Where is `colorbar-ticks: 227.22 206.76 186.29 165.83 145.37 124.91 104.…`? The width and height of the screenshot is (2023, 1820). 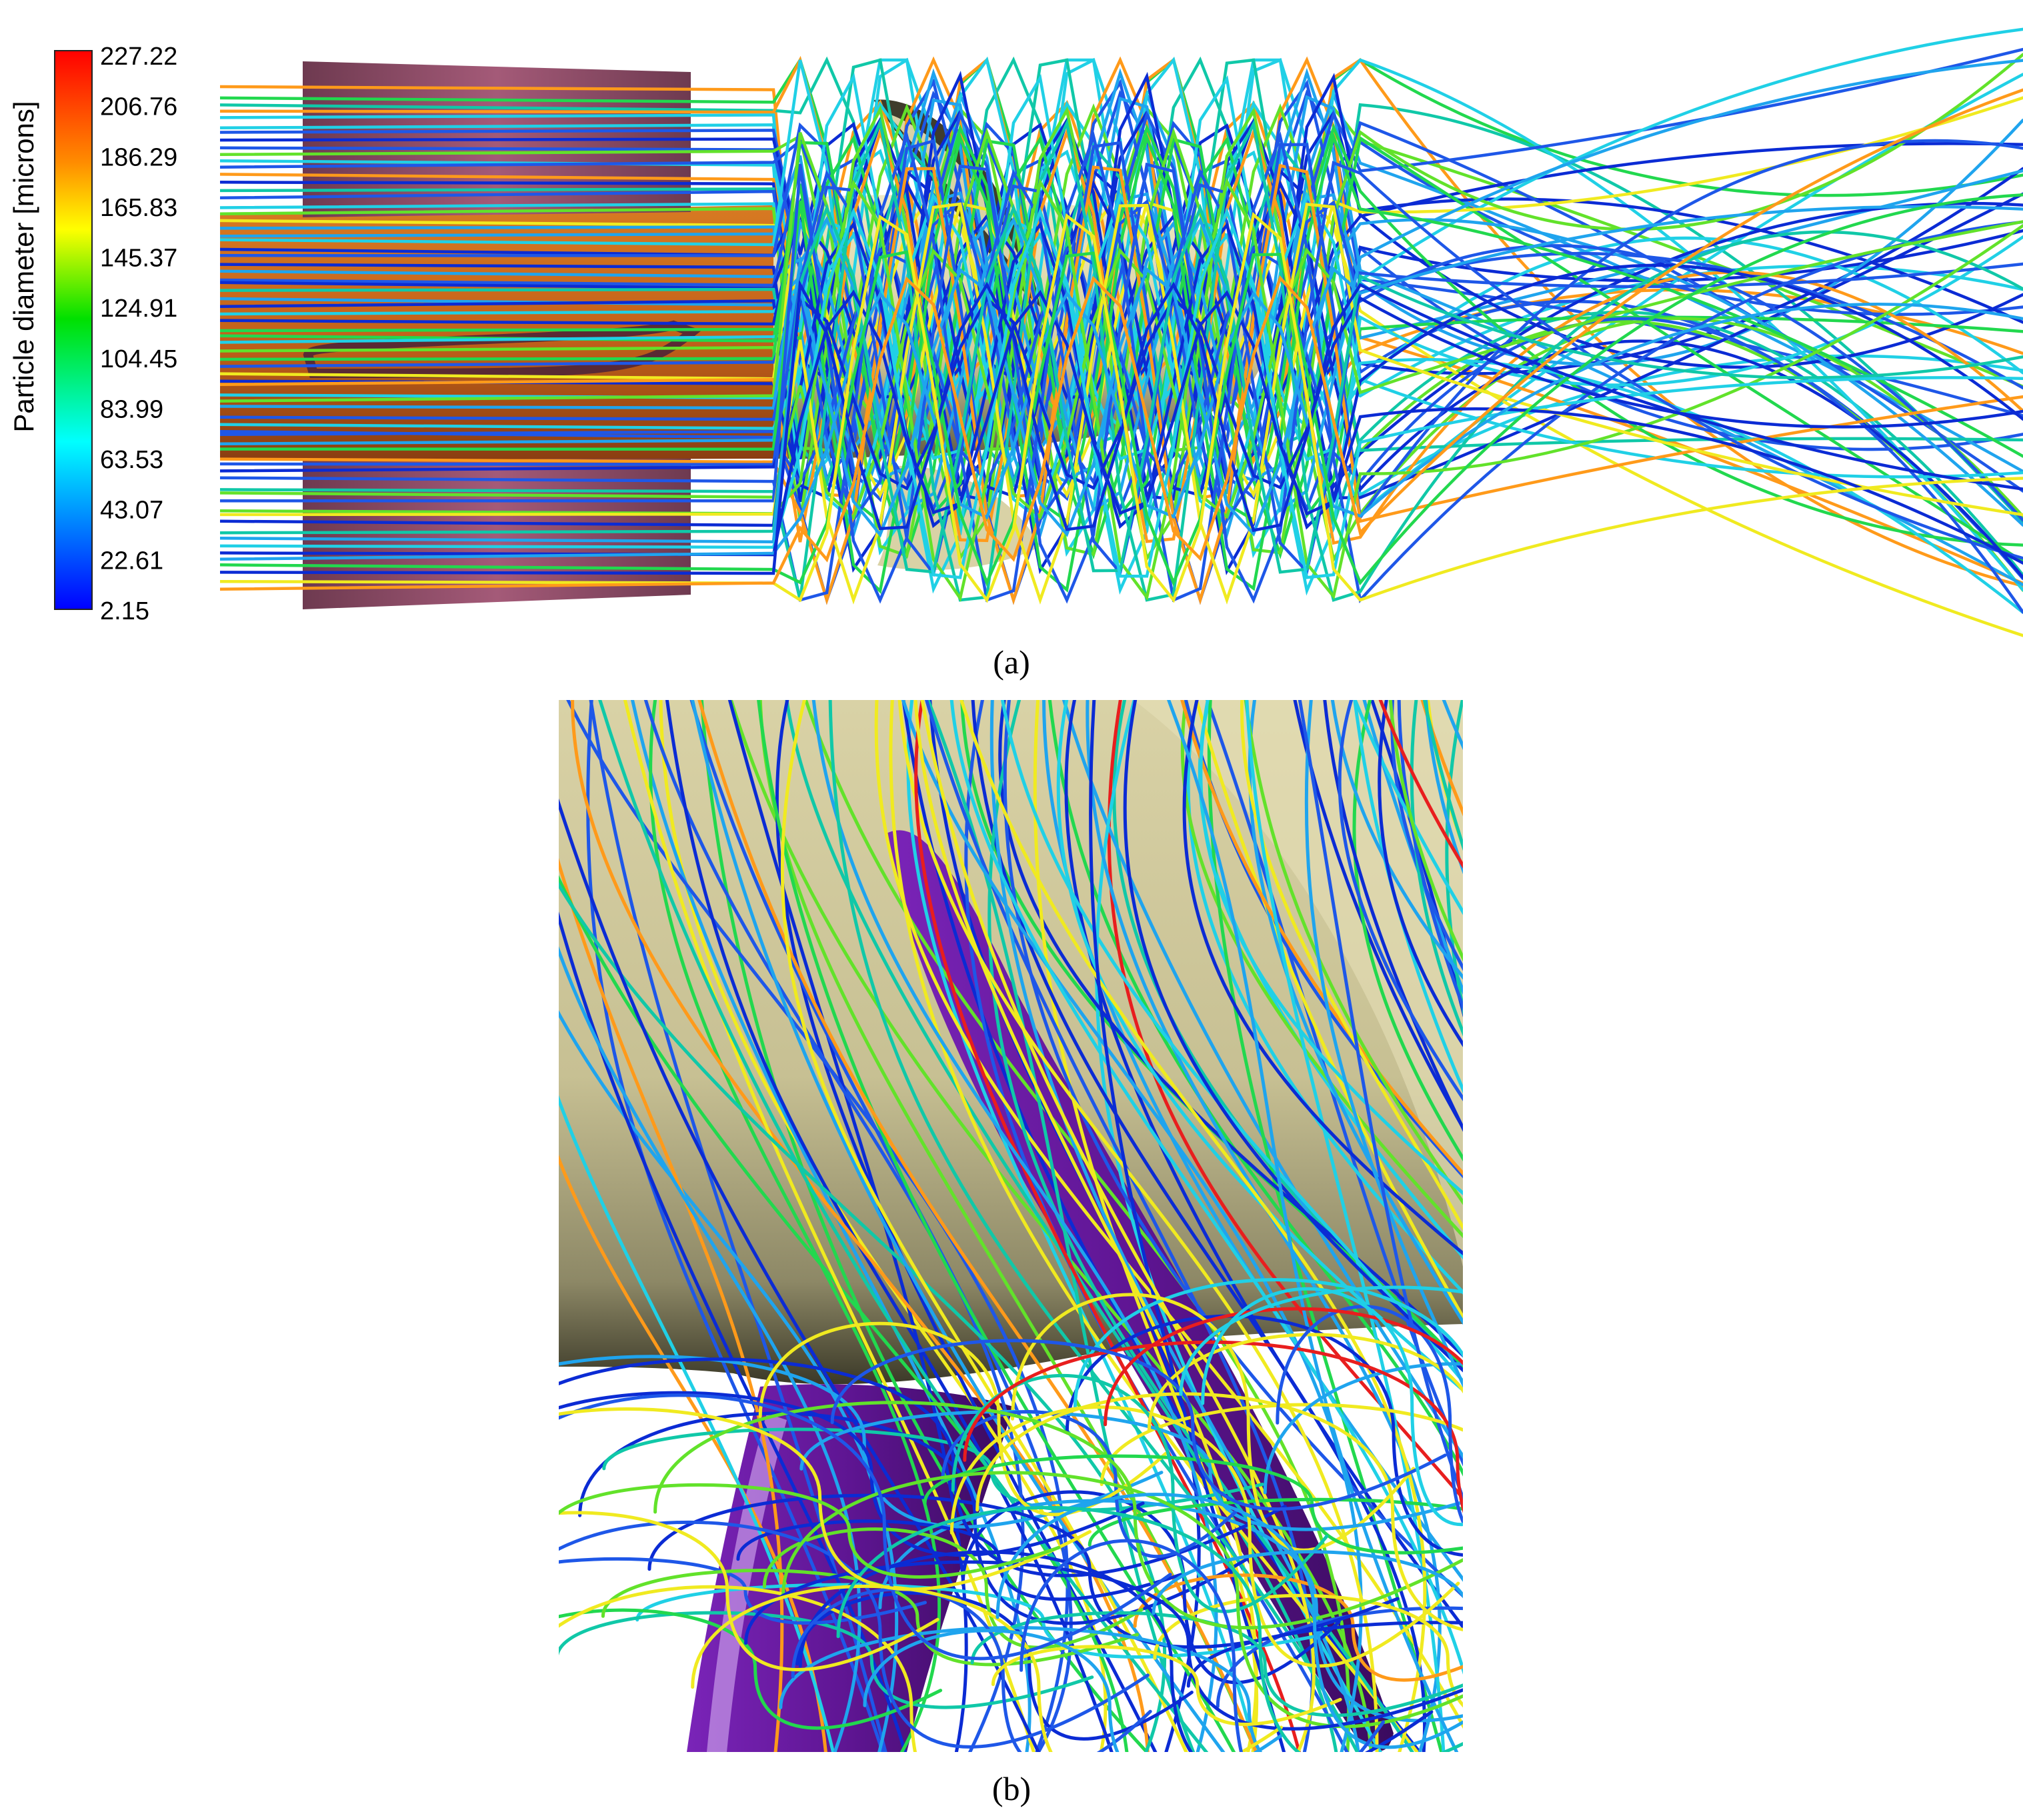 colorbar-ticks: 227.22 206.76 186.29 165.83 145.37 124.91 104.… is located at coordinates (138, 334).